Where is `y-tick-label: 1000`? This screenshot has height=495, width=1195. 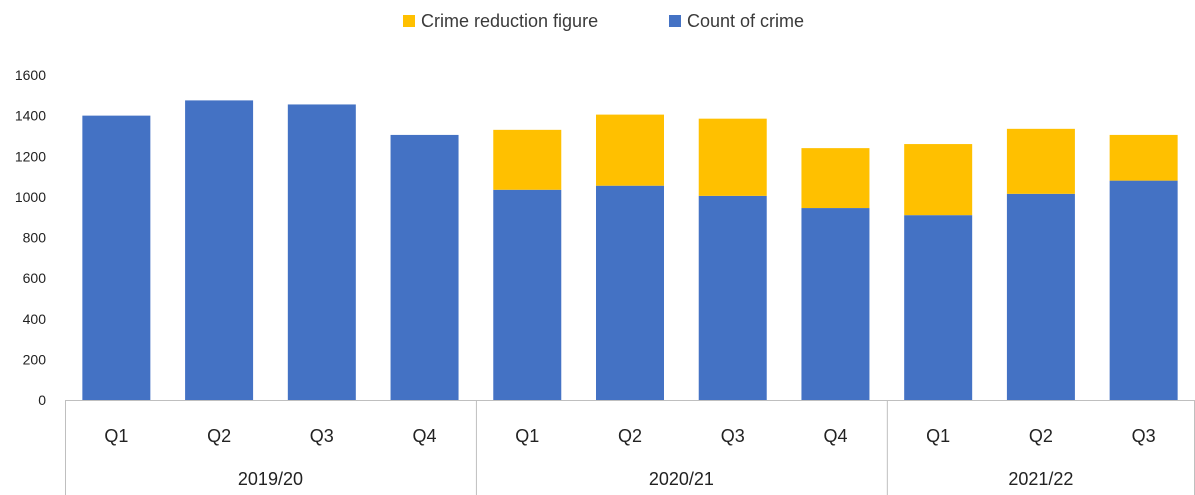 y-tick-label: 1000 is located at coordinates (30, 197).